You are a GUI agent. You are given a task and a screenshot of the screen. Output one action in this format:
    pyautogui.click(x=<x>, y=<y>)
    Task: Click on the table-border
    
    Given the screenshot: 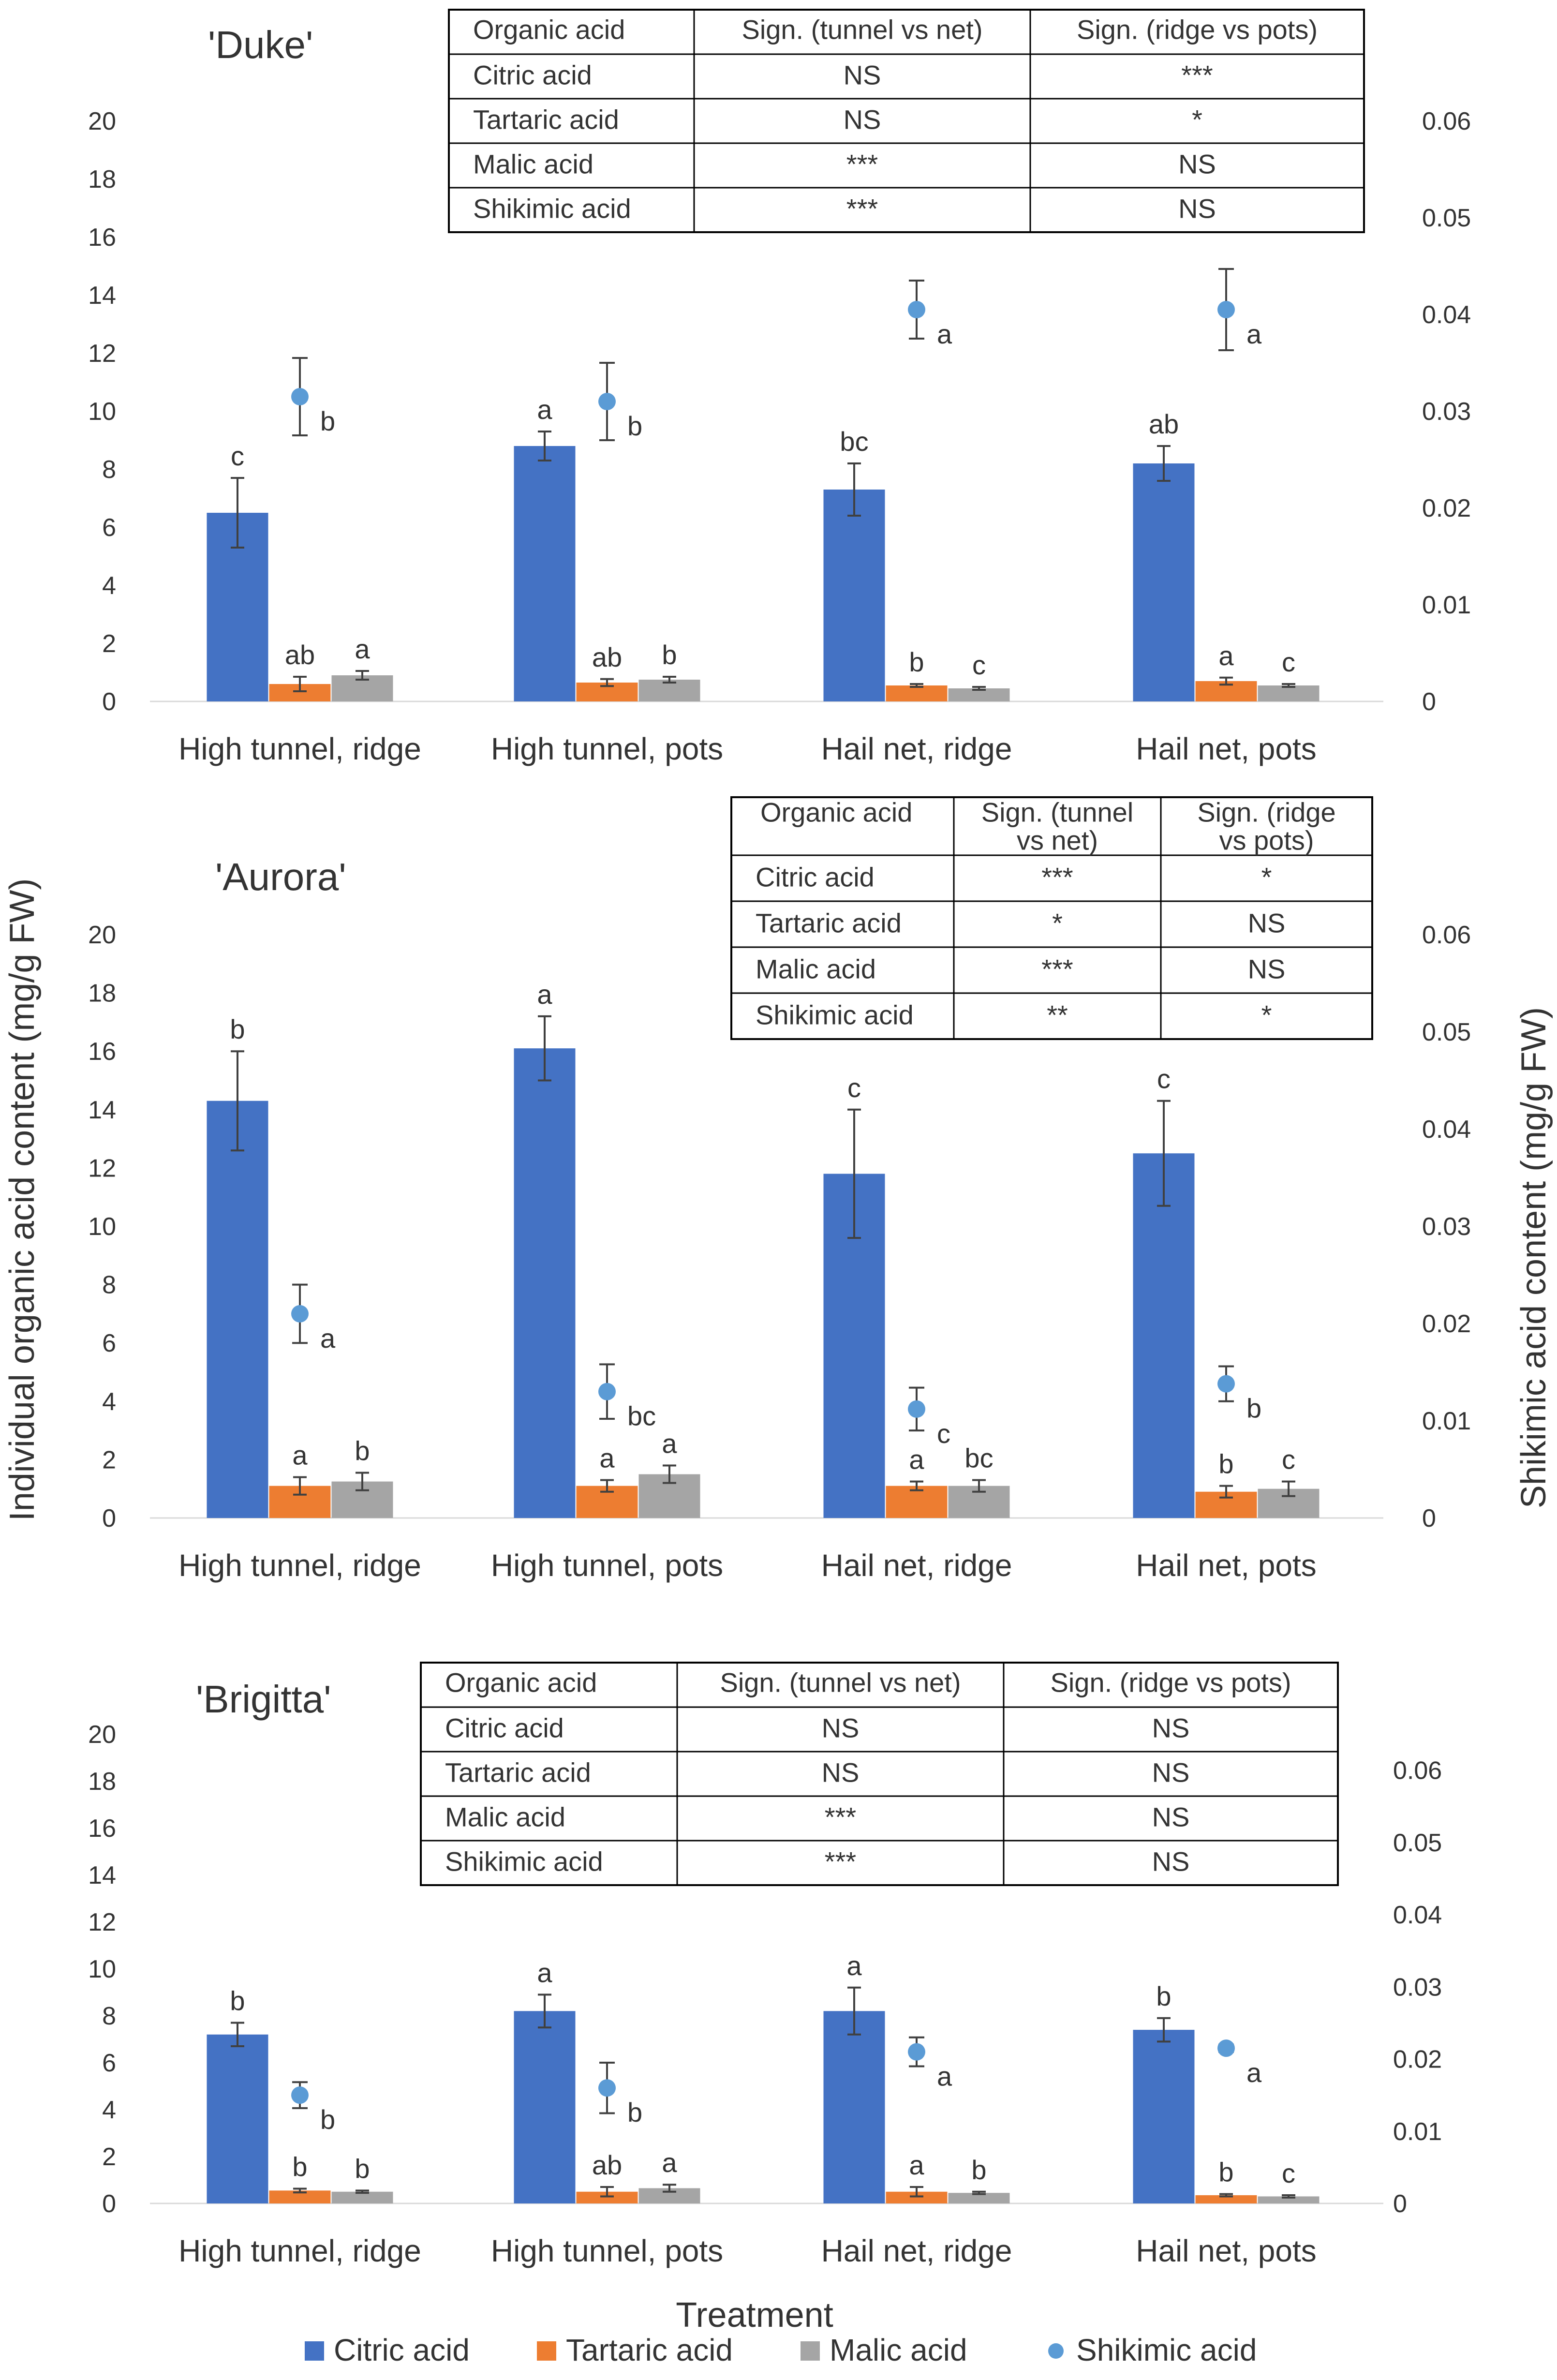 What is the action you would take?
    pyautogui.click(x=1051, y=918)
    